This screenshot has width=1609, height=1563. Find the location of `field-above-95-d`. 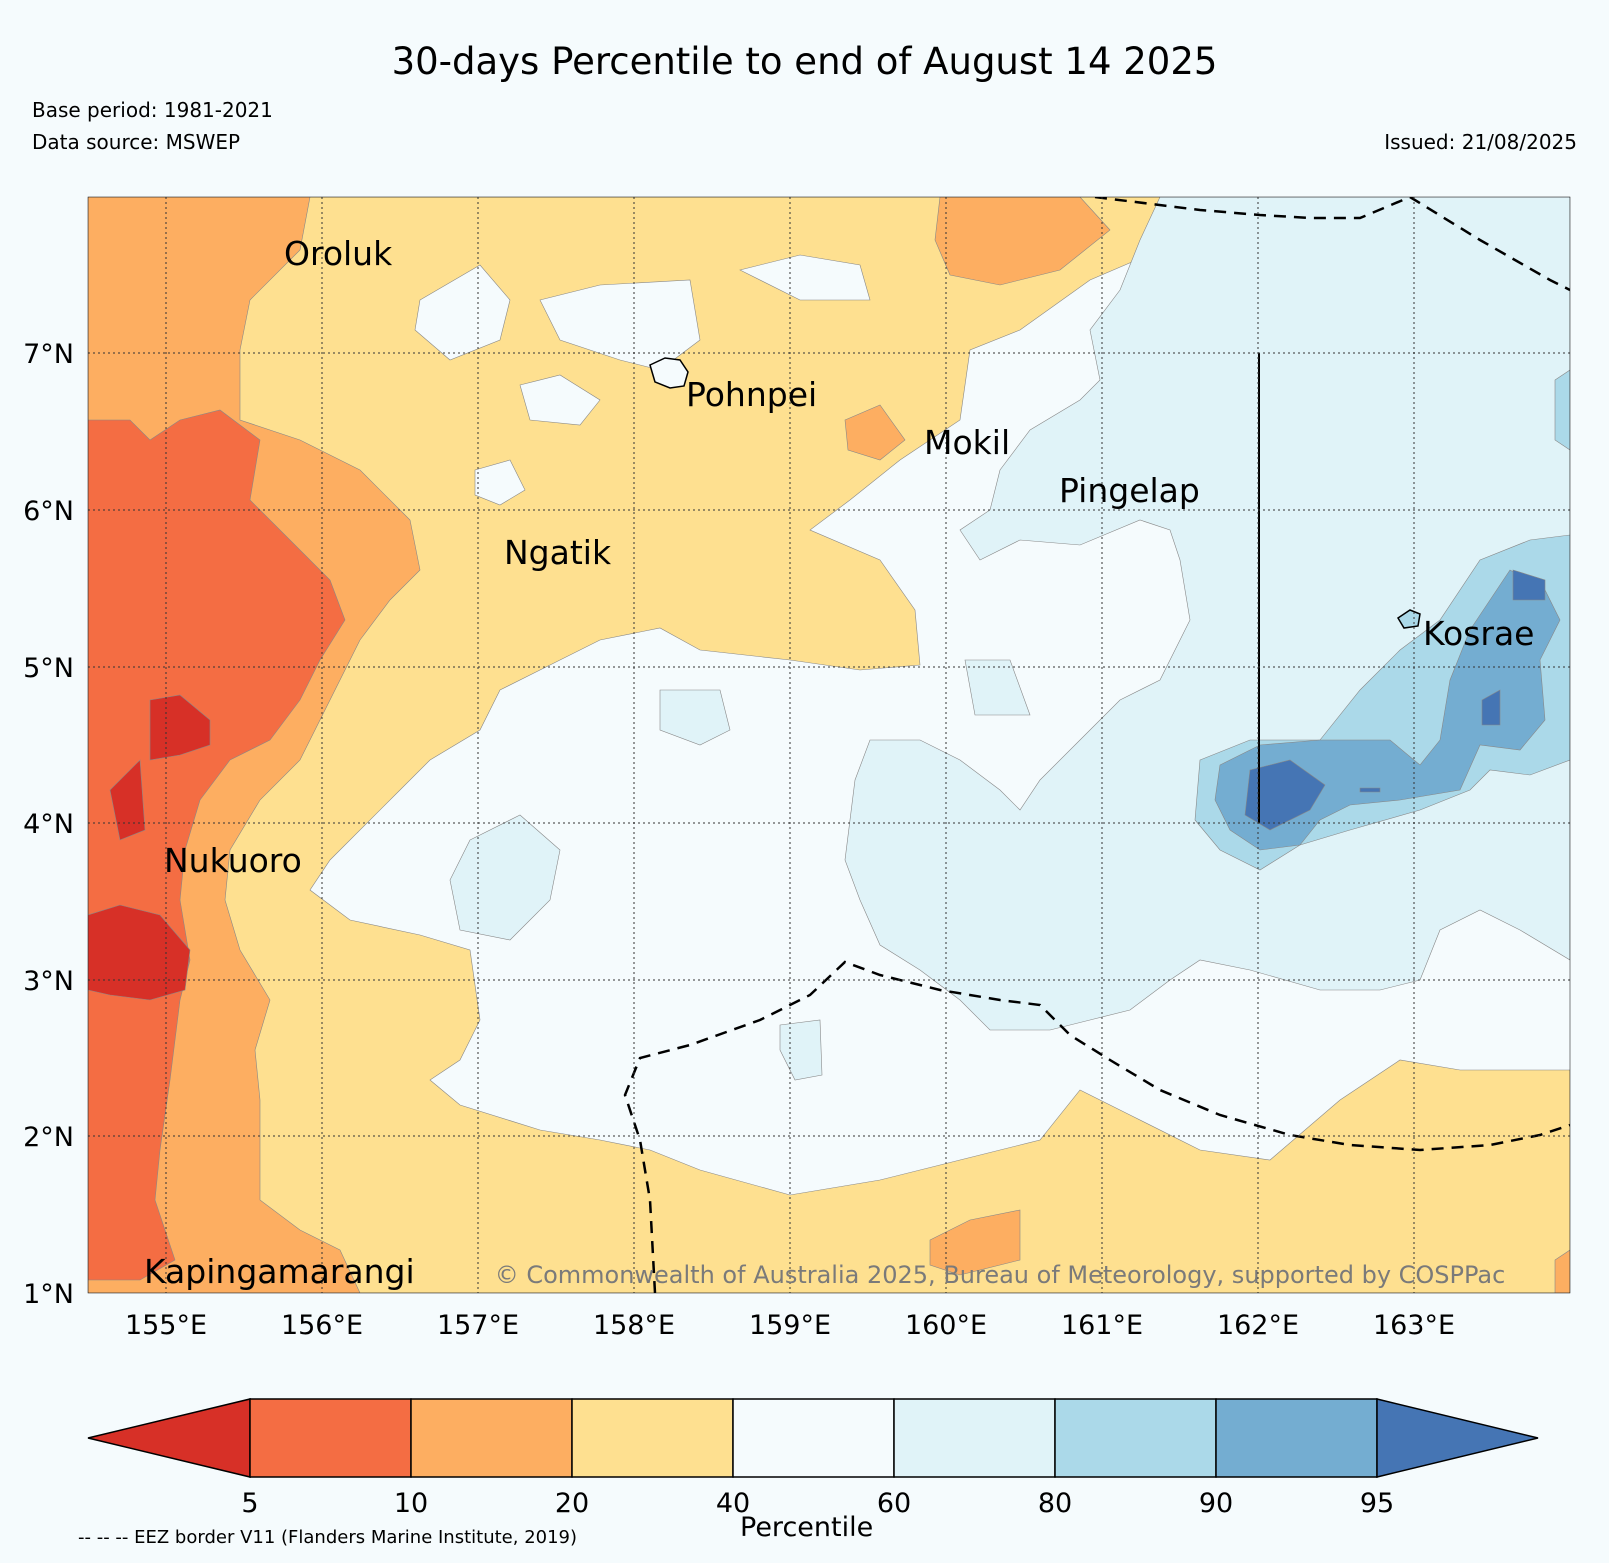

field-above-95-d is located at coordinates (1370, 790).